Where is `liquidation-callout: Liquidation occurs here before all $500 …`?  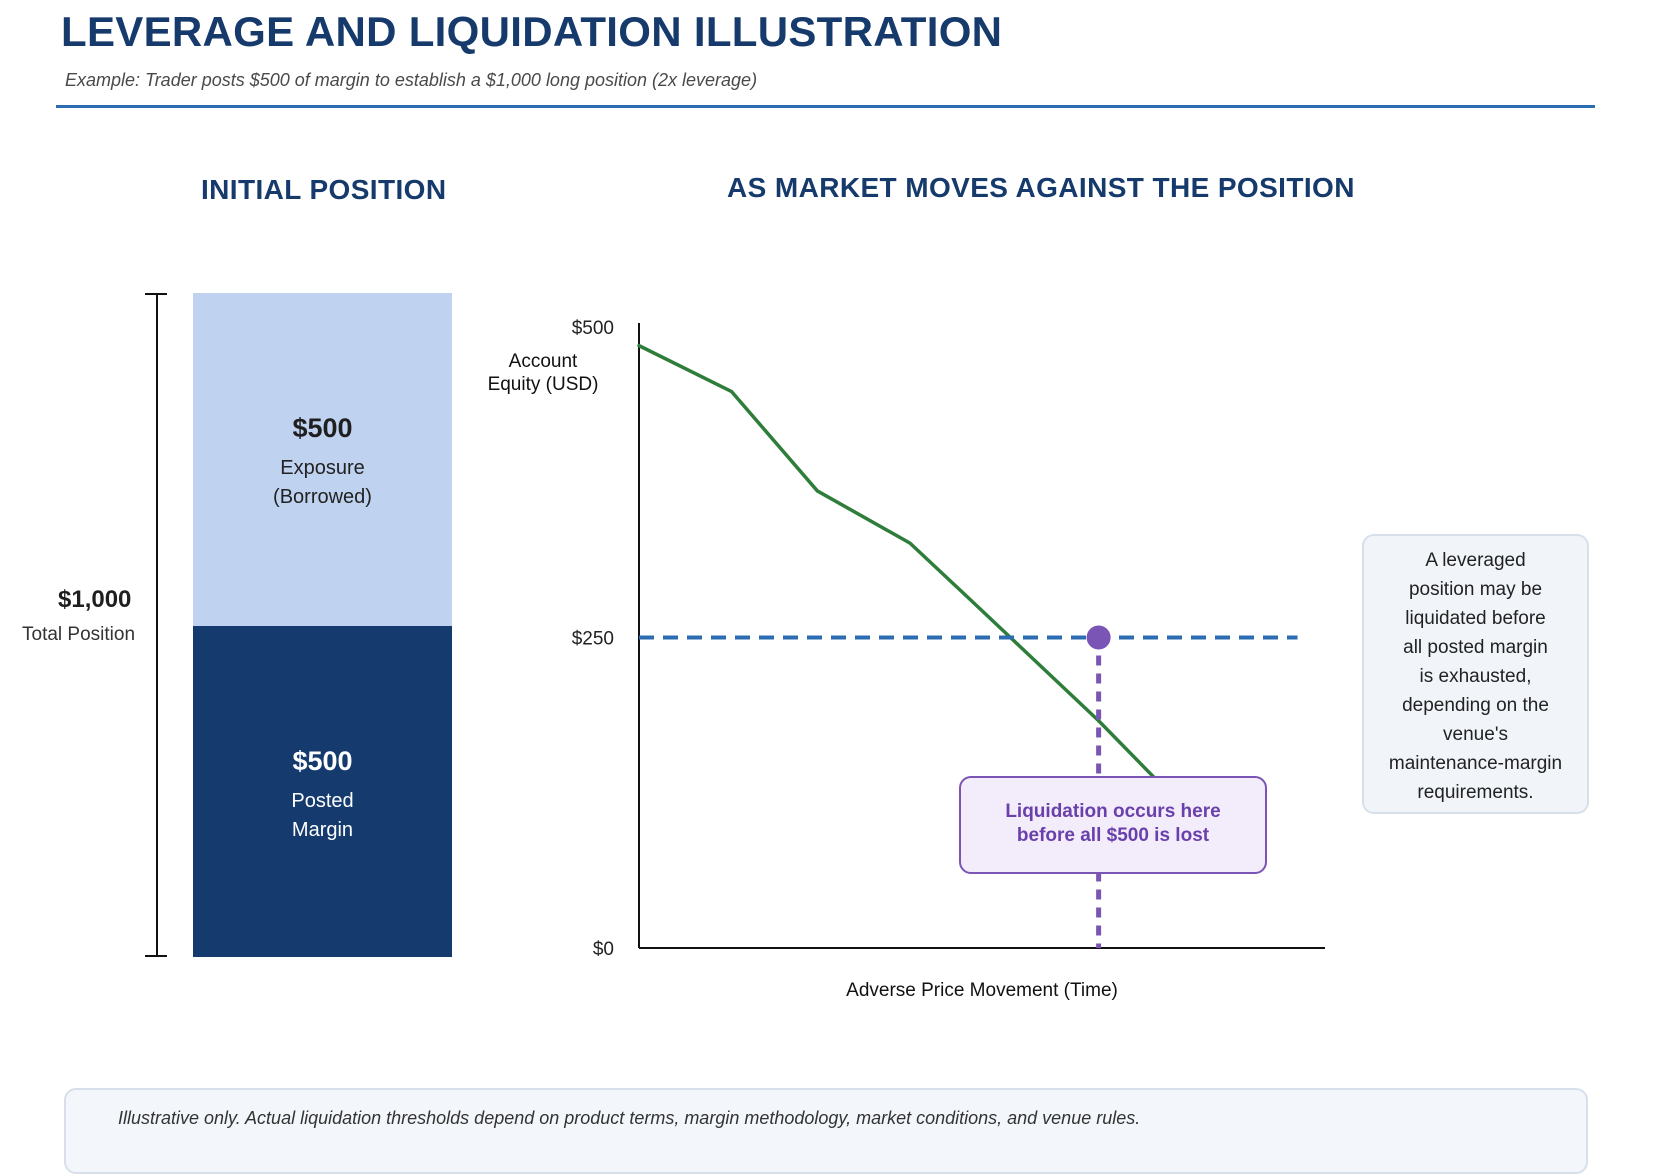
liquidation-callout: Liquidation occurs here before all $500 … is located at coordinates (1113, 825).